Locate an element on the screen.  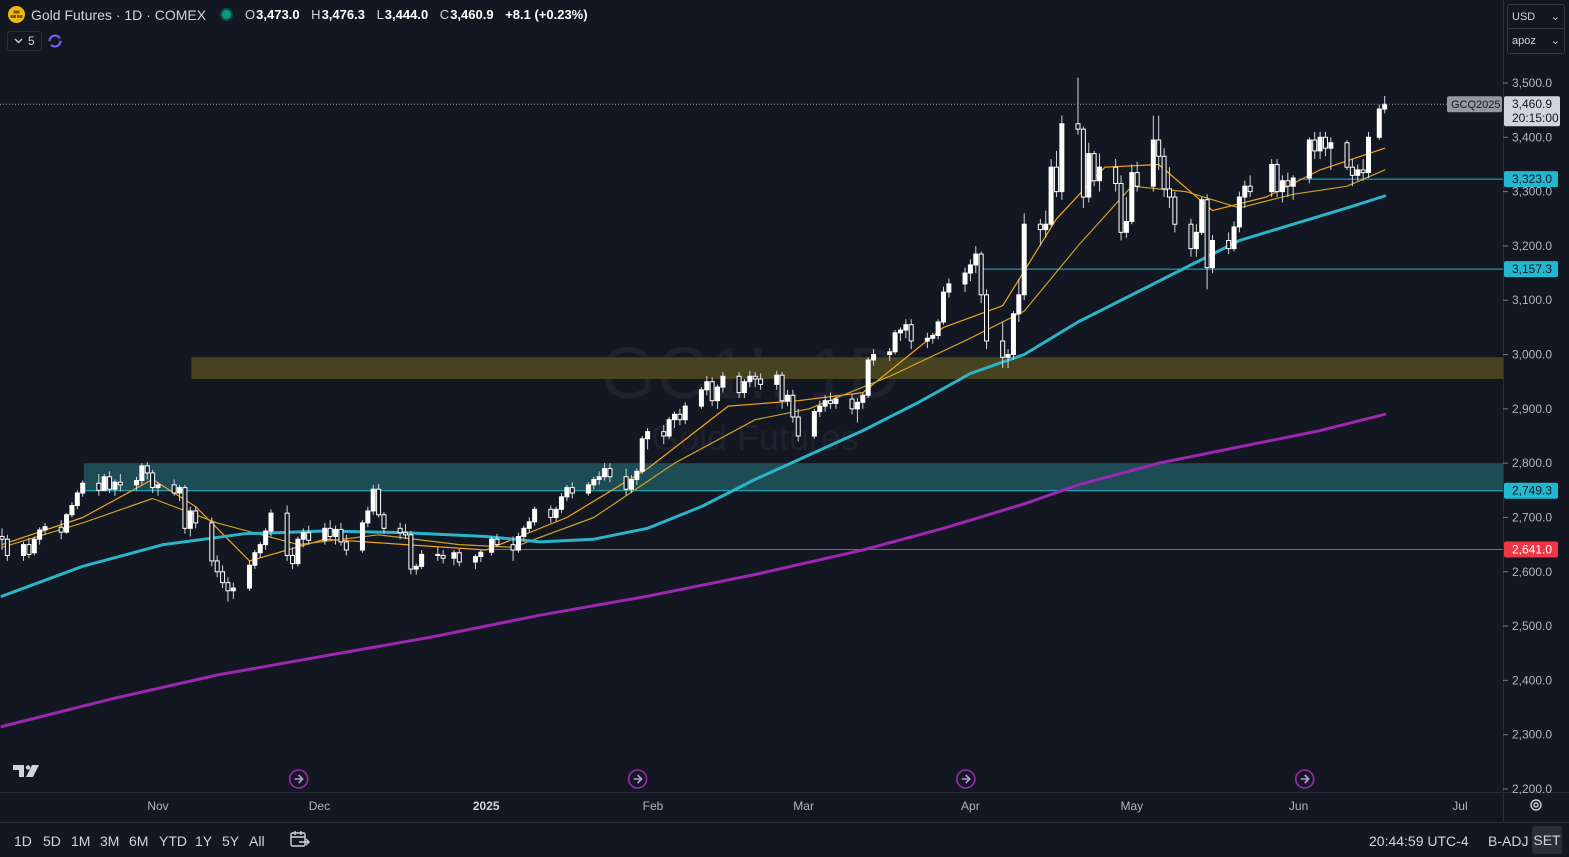
currency-unit-selector: USD ⌄ apoz ⌄ is located at coordinates (1536, 29).